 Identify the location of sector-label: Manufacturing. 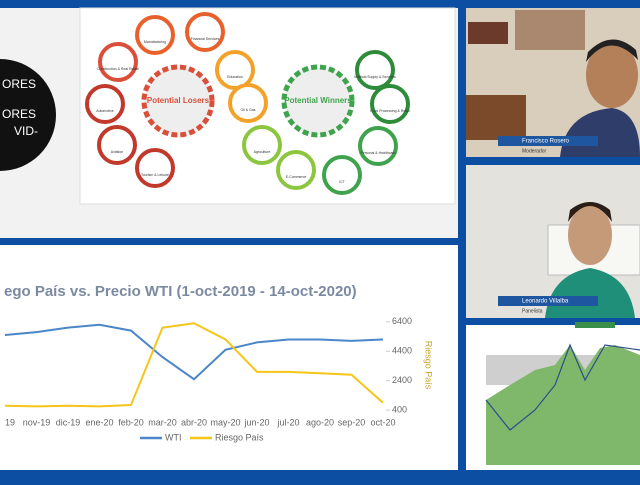
(155, 42).